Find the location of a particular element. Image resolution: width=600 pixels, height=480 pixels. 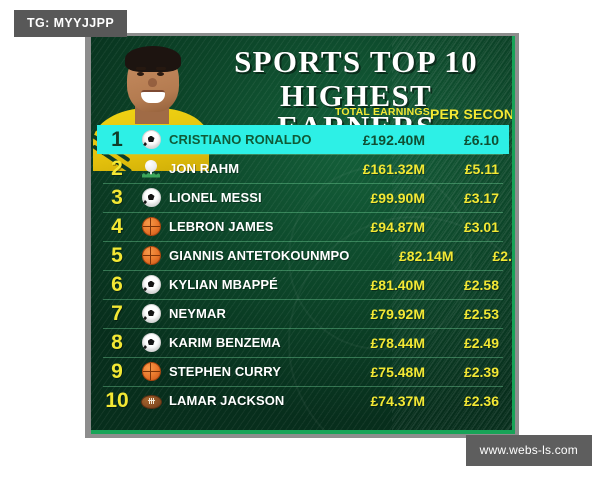

total-earnings-value: £81.40M is located at coordinates (397, 284).